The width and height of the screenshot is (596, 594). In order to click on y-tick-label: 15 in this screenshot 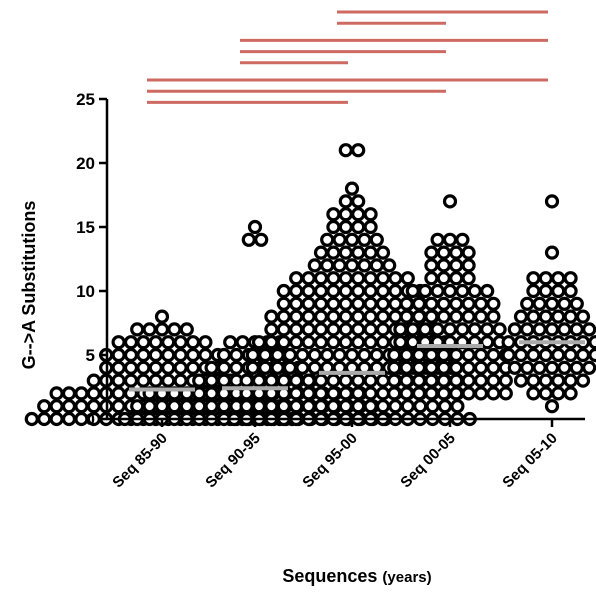, I will do `click(85, 227)`.